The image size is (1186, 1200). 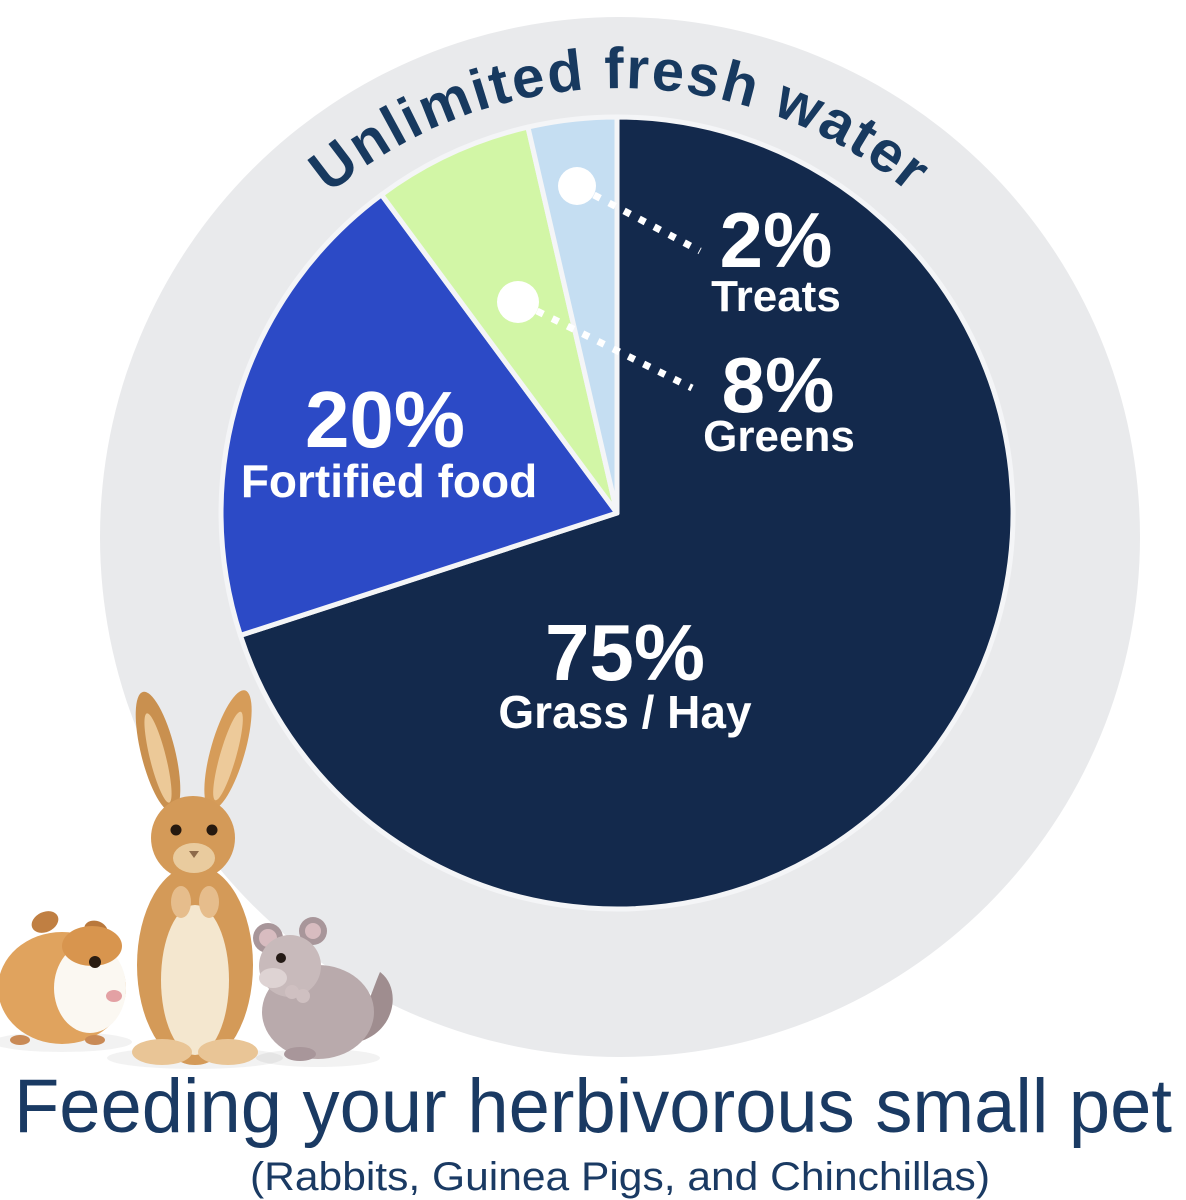 What do you see at coordinates (194, 854) in the screenshot?
I see `rabbit-nose` at bounding box center [194, 854].